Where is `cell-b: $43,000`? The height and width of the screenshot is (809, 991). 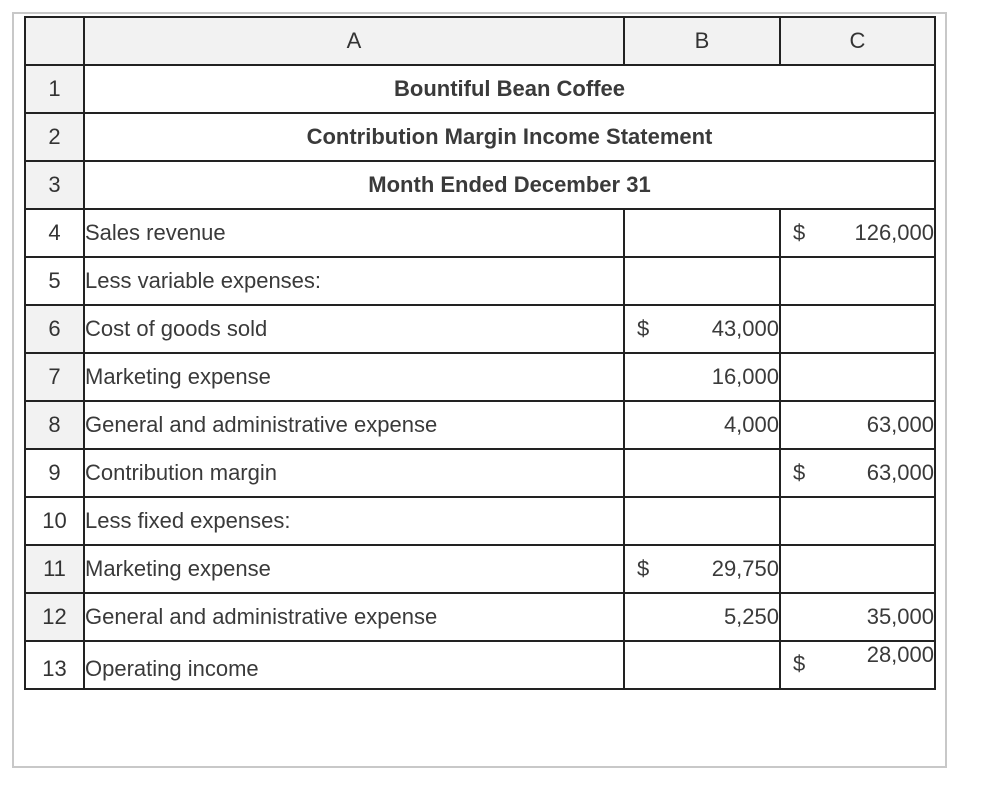
cell-b: $43,000 is located at coordinates (702, 329).